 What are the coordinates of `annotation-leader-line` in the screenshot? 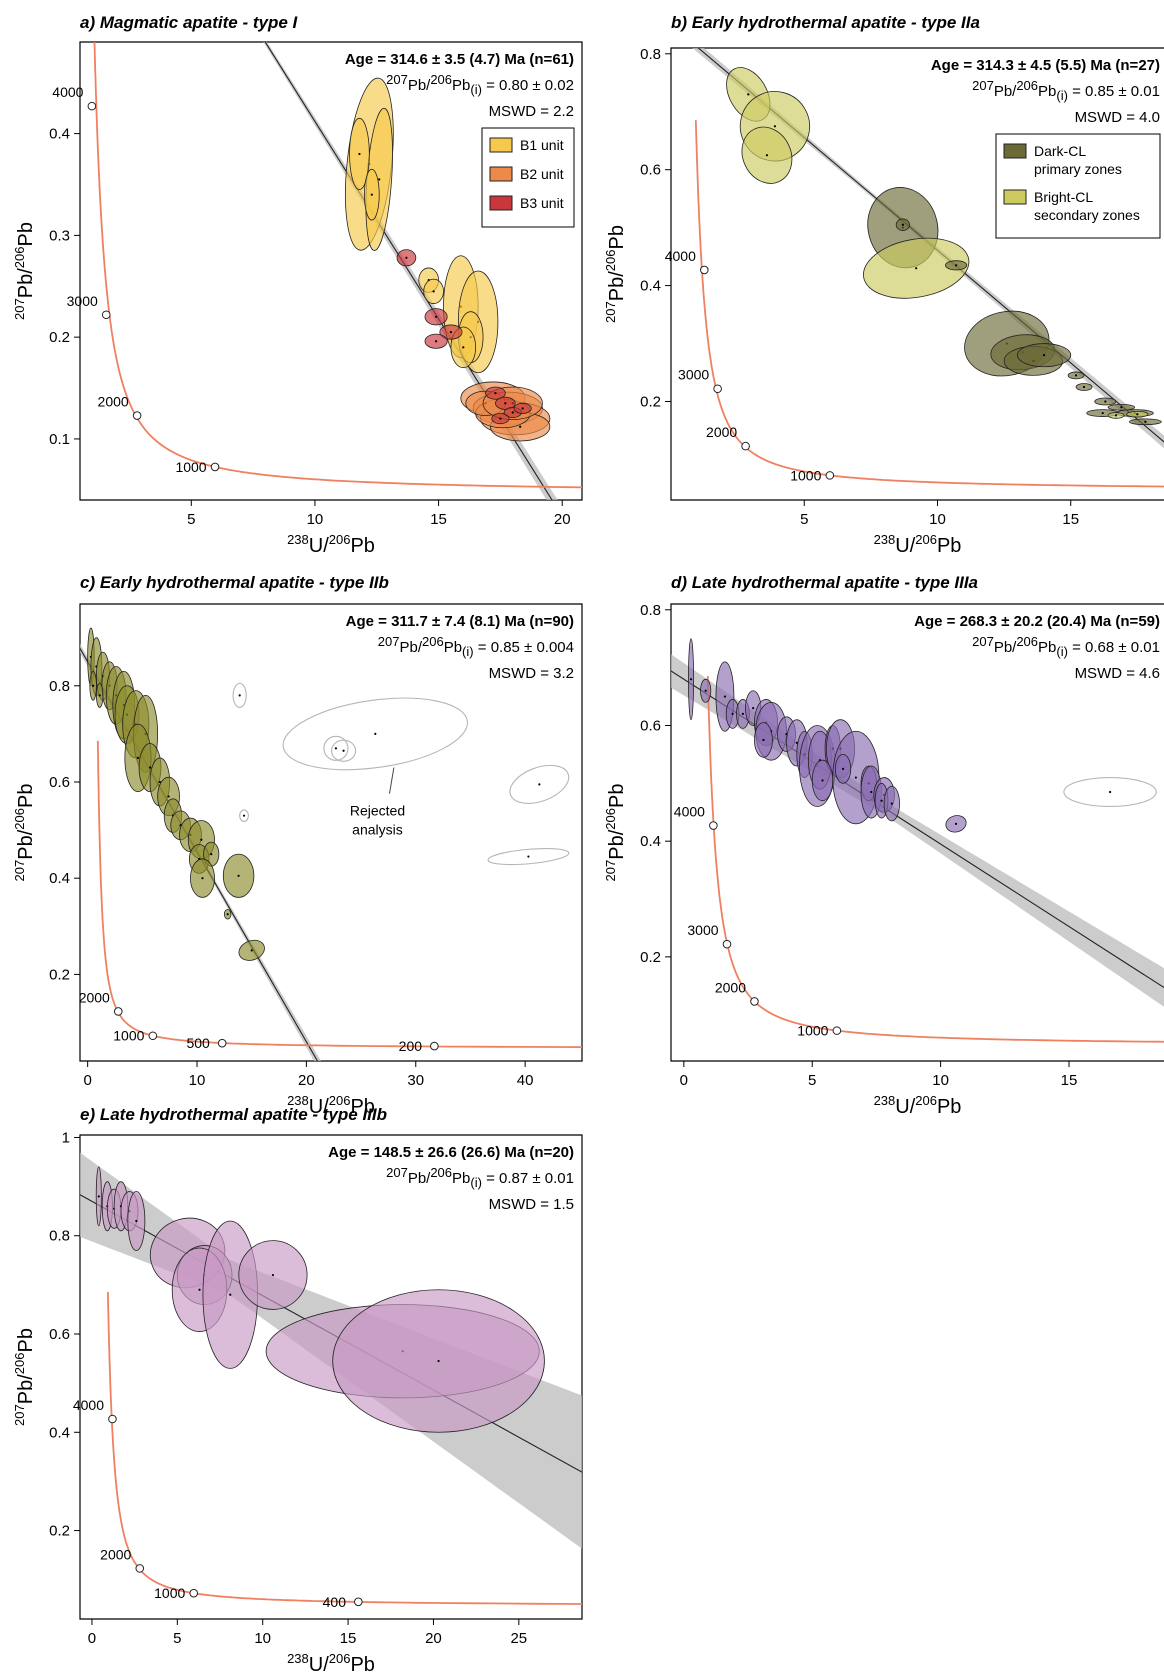 It's located at (391, 780).